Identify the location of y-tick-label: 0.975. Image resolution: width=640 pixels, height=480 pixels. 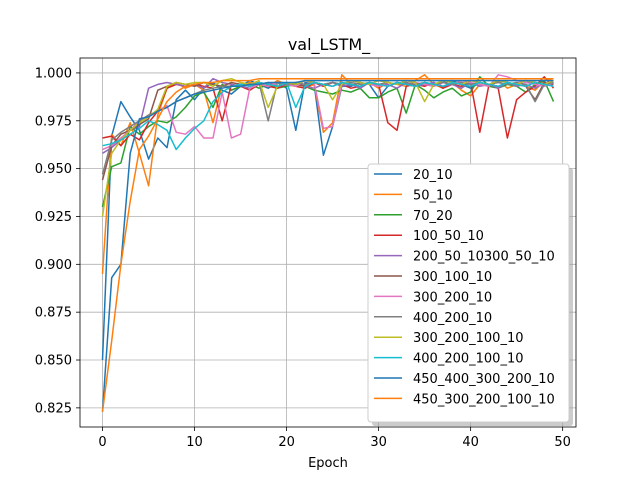
(53, 121).